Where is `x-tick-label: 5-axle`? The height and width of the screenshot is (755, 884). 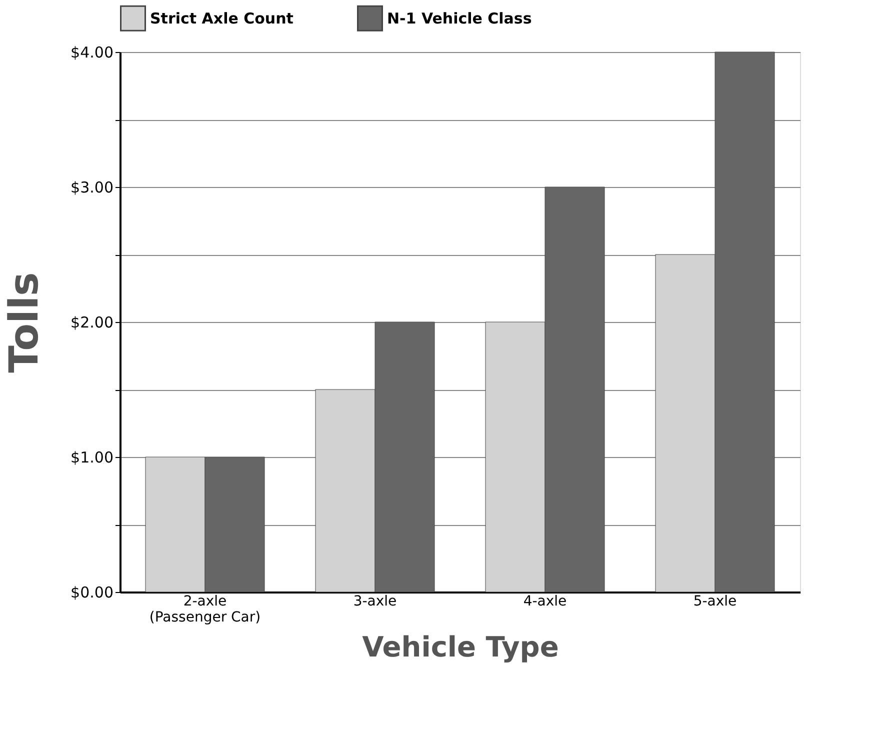 x-tick-label: 5-axle is located at coordinates (715, 602).